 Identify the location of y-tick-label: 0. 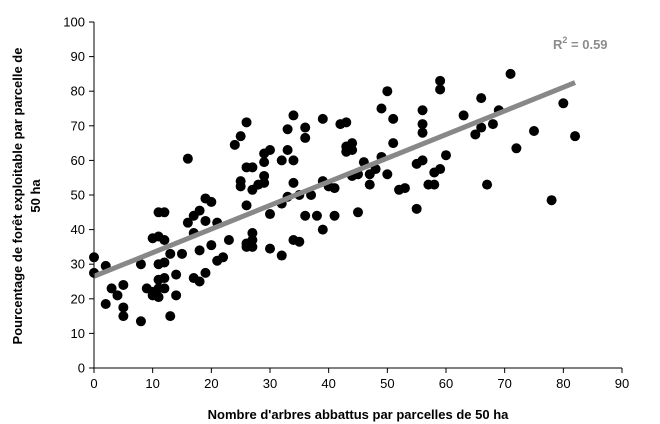
(81, 368).